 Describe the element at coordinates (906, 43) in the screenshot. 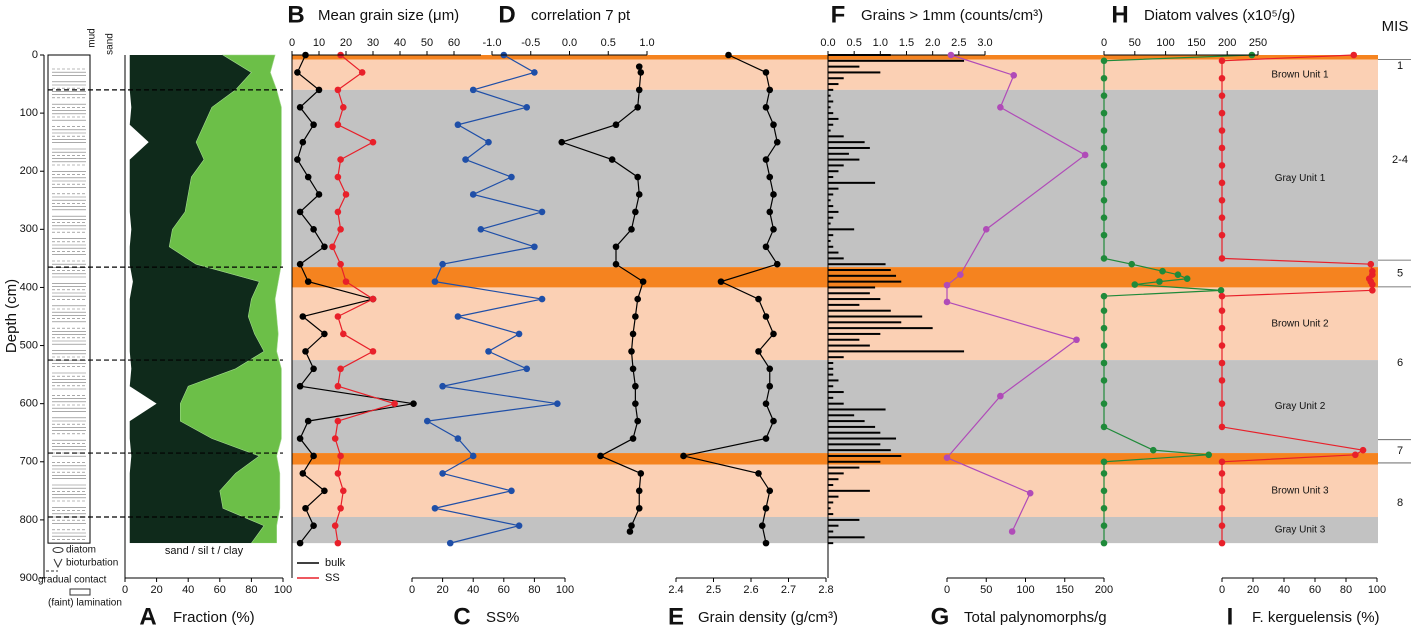

I see `x-tick-label: 1.5` at that location.